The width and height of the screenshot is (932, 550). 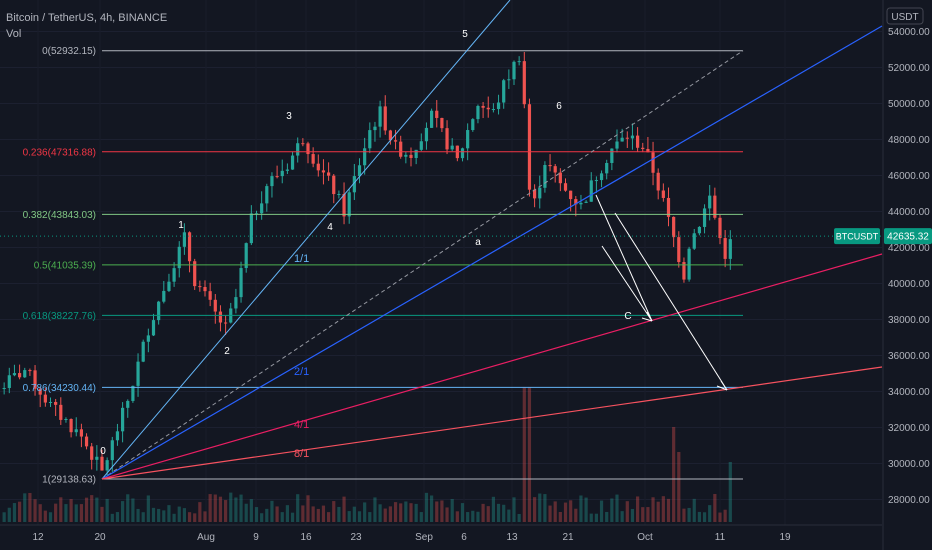 What do you see at coordinates (857, 236) in the screenshot?
I see `symbol-badge` at bounding box center [857, 236].